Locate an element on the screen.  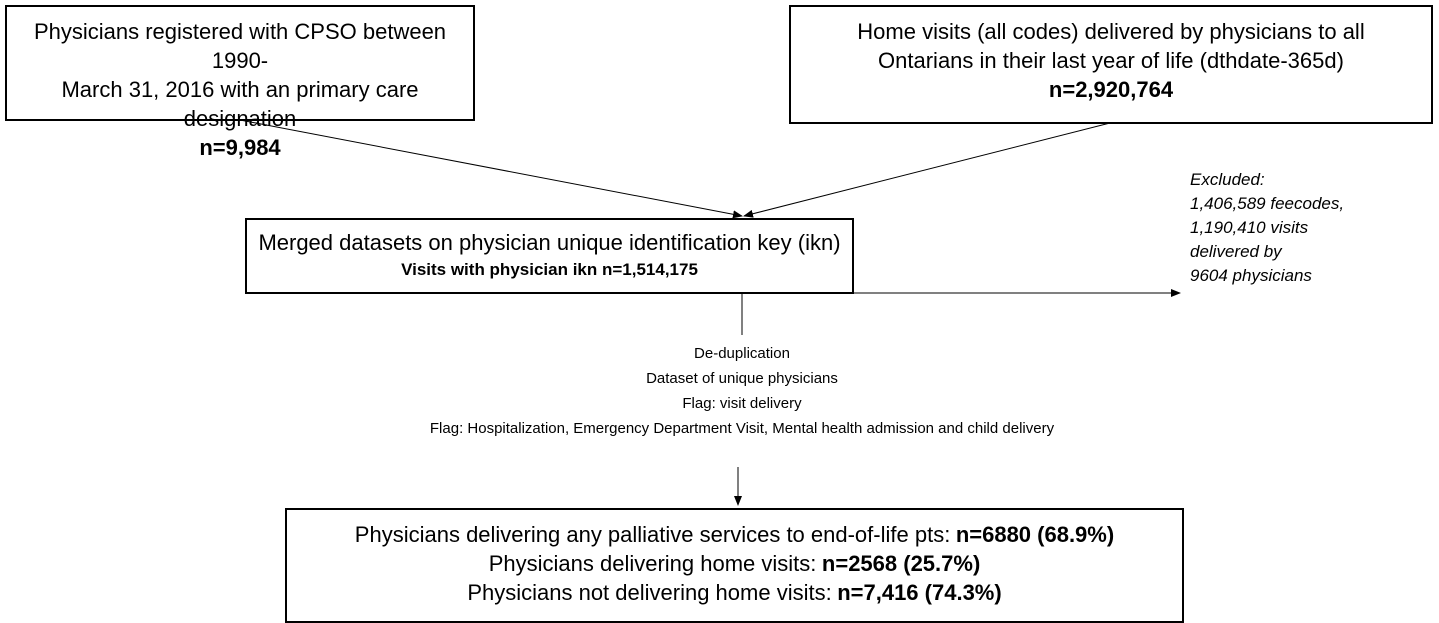
result-label: Physicians not delivering home visits: is located at coordinates (649, 592).